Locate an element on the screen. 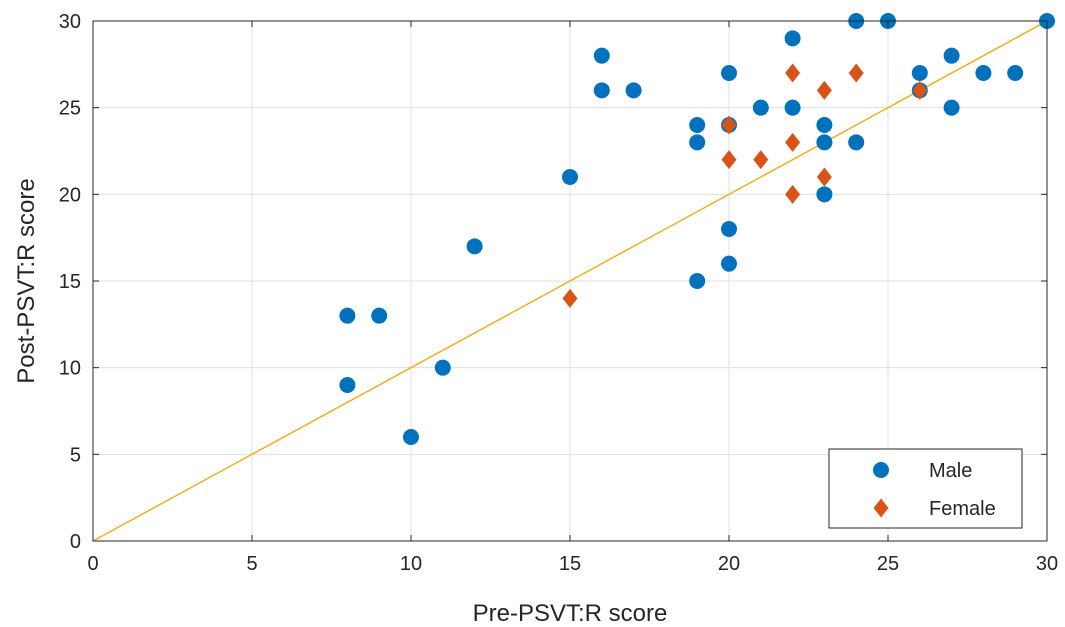  x-tick-label: 15 is located at coordinates (570, 564).